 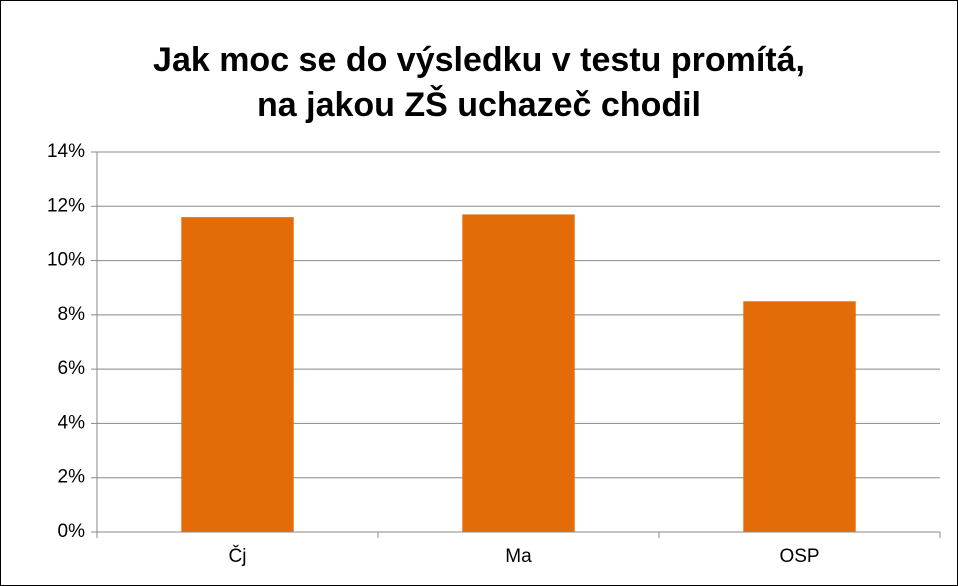 I want to click on x-tick-label: Ma, so click(x=518, y=556).